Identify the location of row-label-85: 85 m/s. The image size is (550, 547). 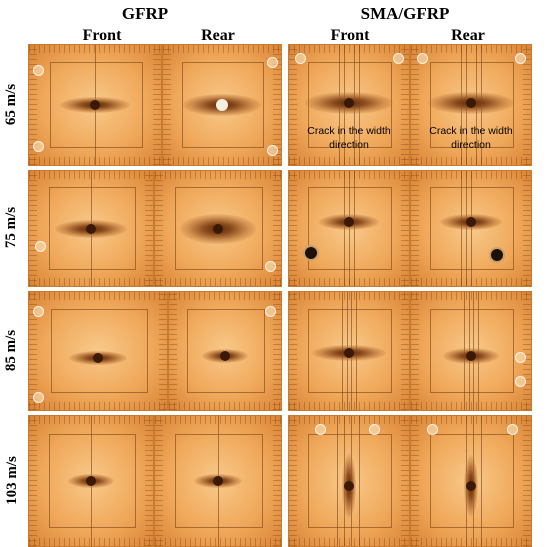
(11, 350).